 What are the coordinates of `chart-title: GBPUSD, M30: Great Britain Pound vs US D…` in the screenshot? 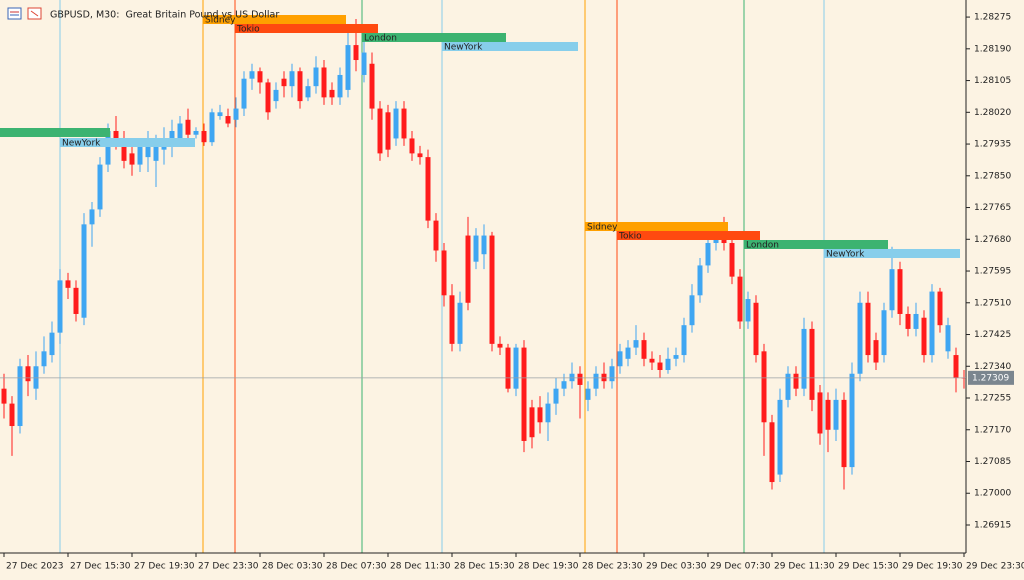 It's located at (164, 15).